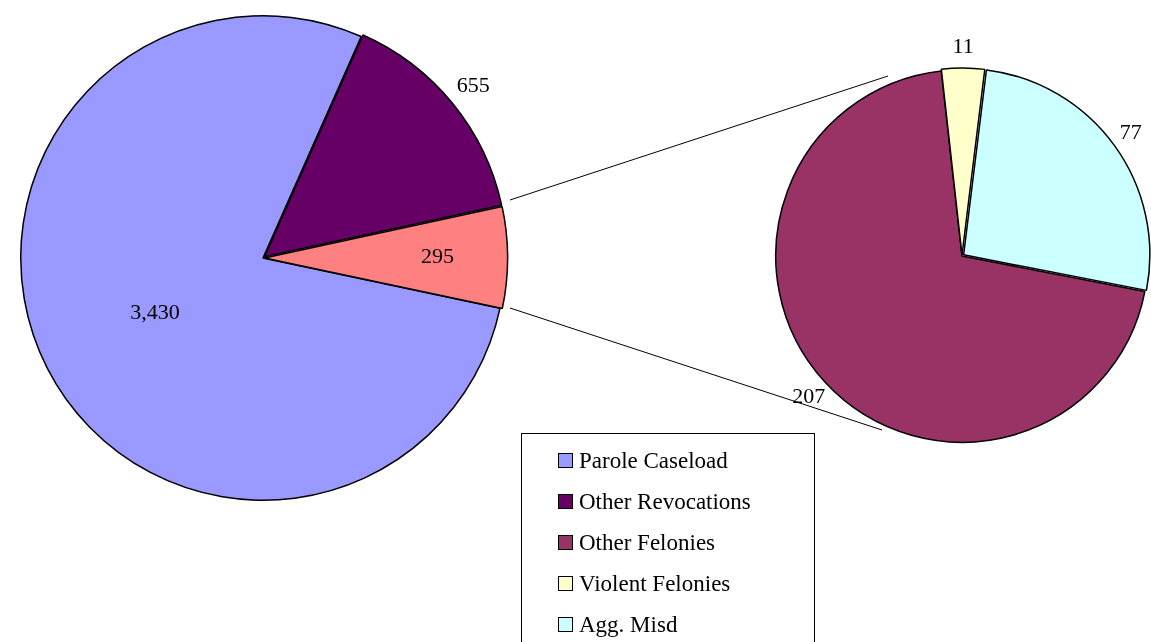 The image size is (1151, 642). I want to click on legend-label: Parole Caseload, so click(653, 460).